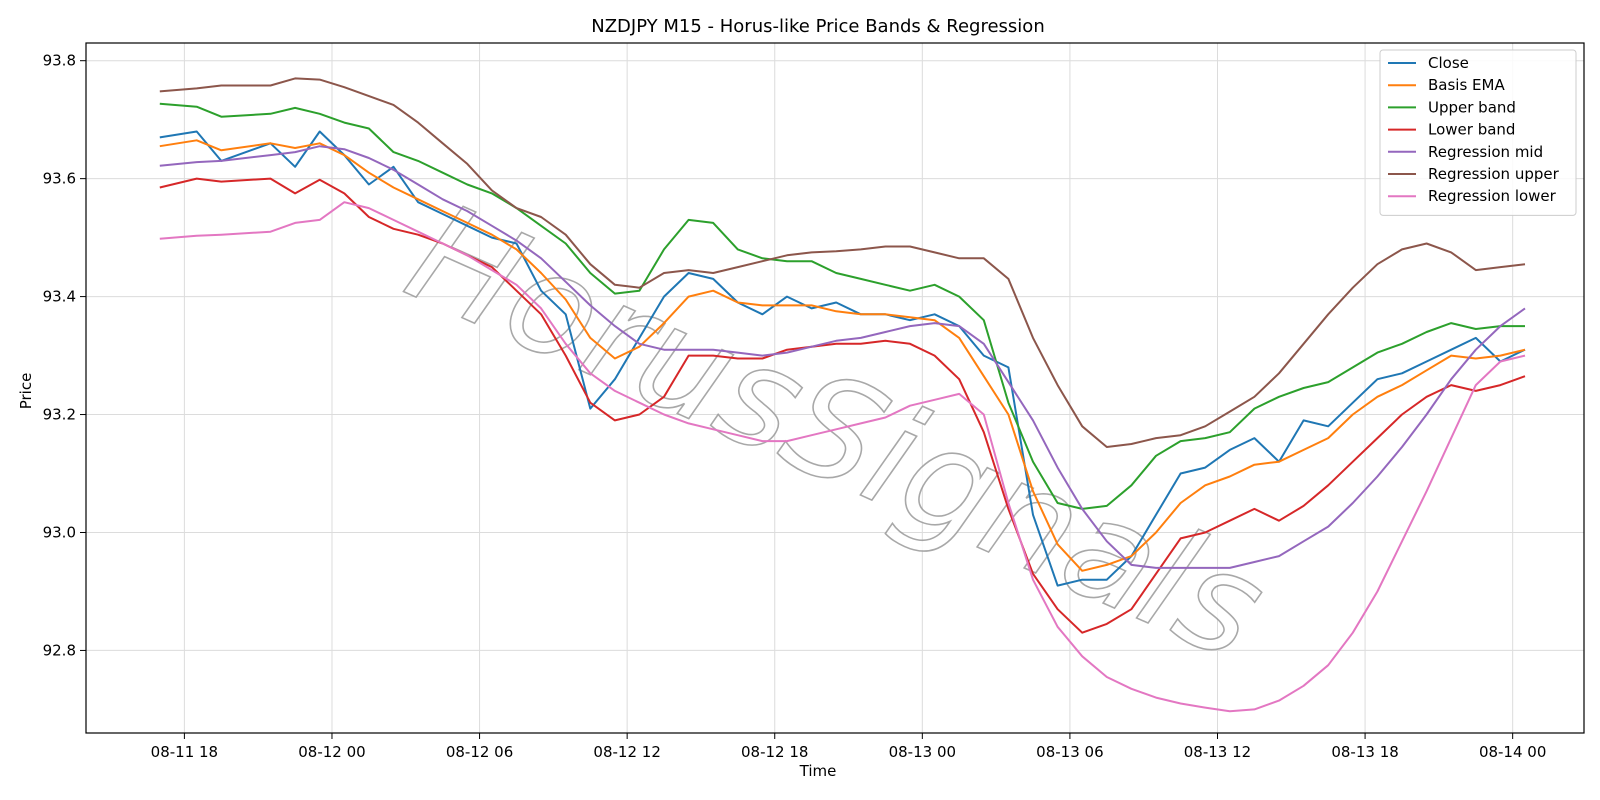  I want to click on legend-label-upper-band: Upper band, so click(1472, 107).